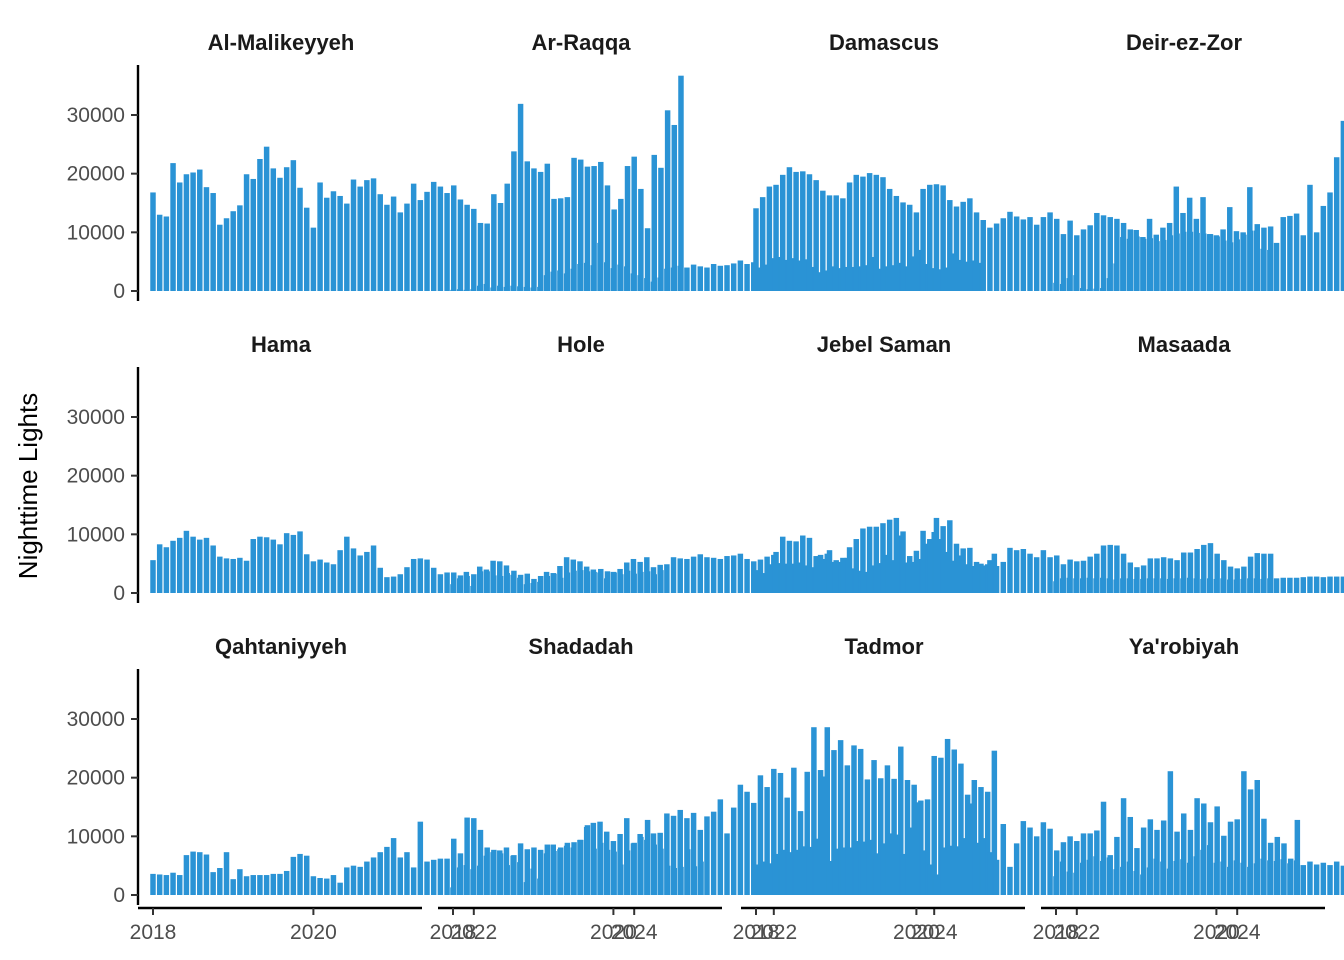 Image resolution: width=1344 pixels, height=960 pixels. Describe the element at coordinates (756, 932) in the screenshot. I see `x-tick-label: 2018` at that location.